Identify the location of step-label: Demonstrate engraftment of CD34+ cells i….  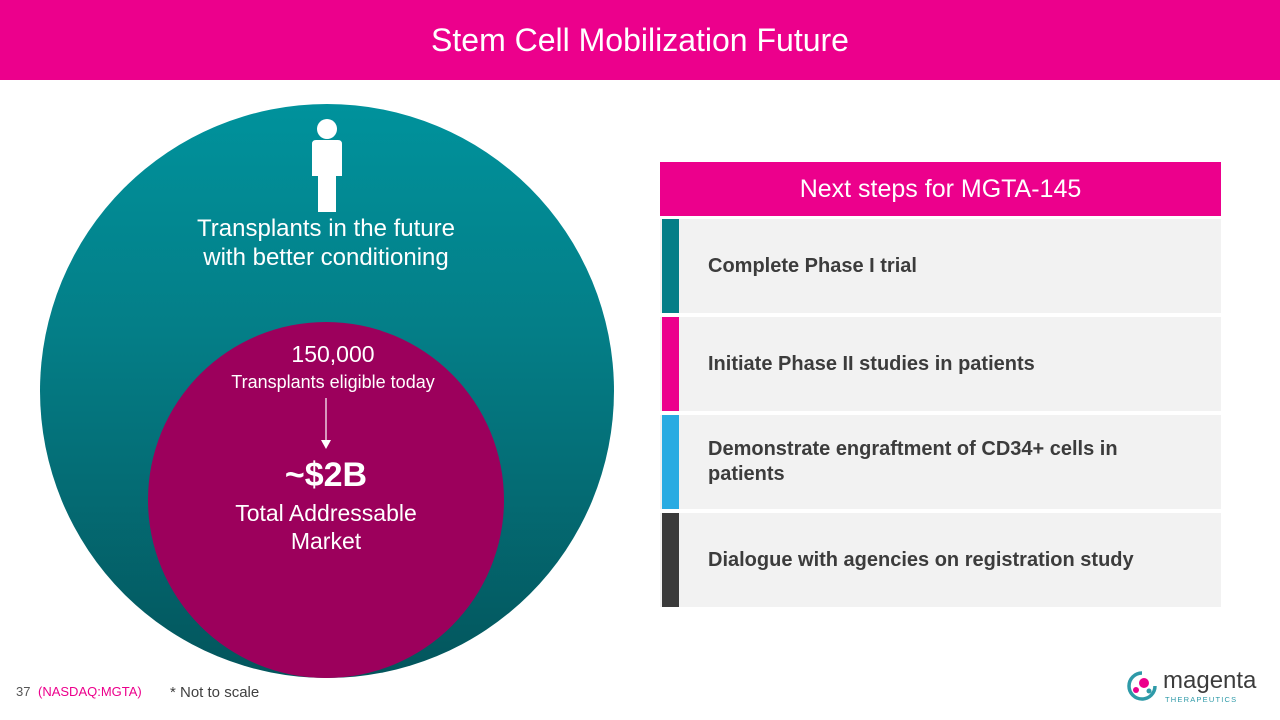
(913, 461).